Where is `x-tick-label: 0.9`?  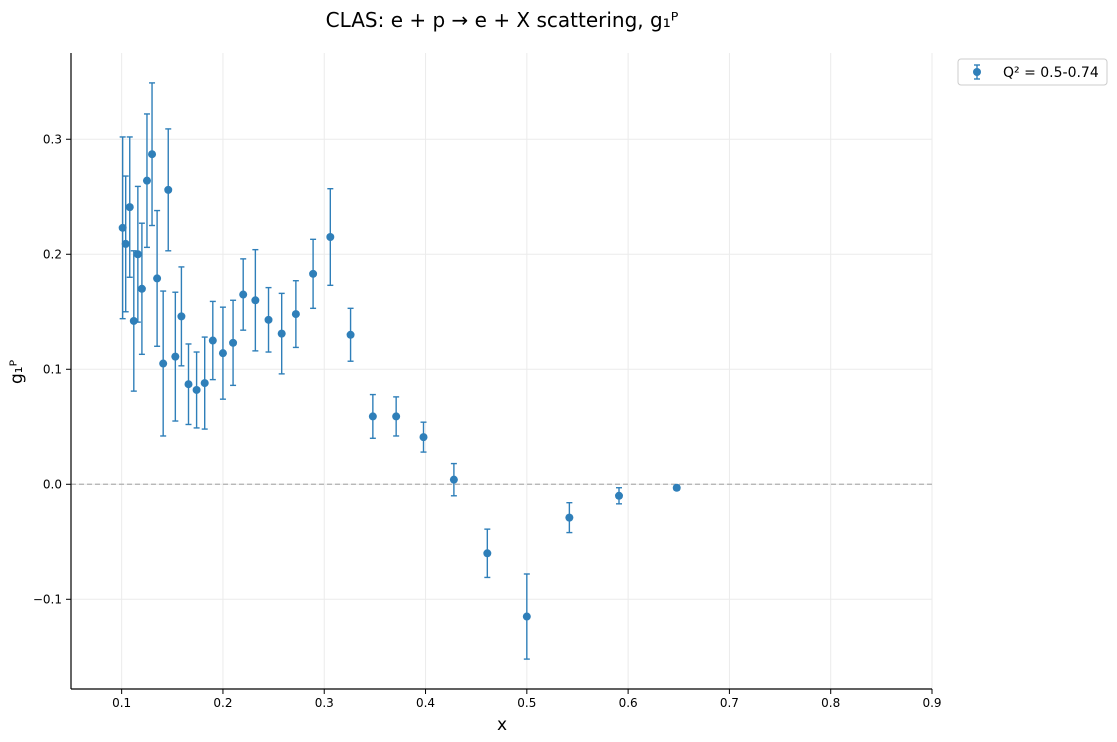
x-tick-label: 0.9 is located at coordinates (931, 703).